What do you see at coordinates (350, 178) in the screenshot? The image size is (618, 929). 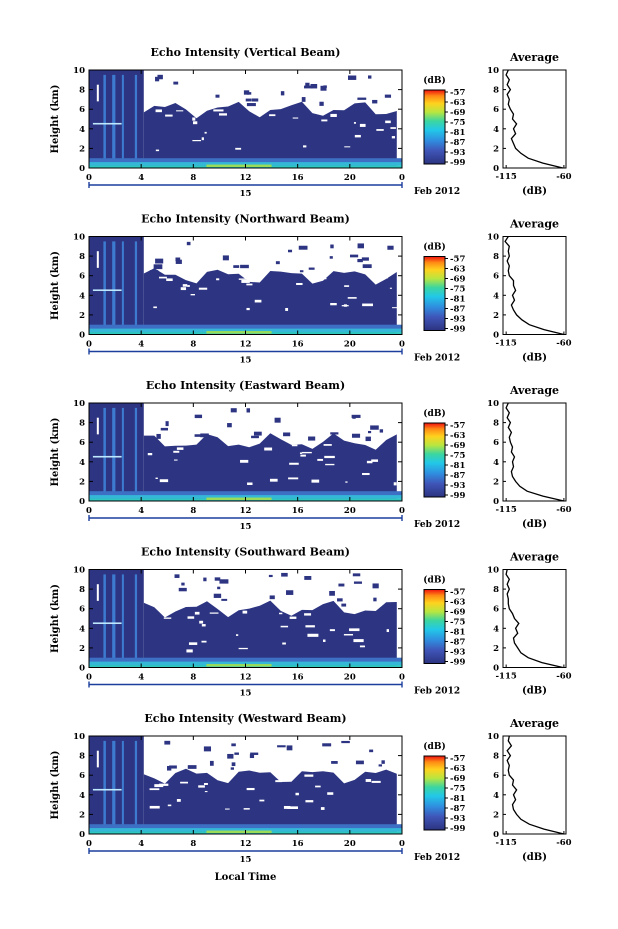 I see `x-tick-label: 20` at bounding box center [350, 178].